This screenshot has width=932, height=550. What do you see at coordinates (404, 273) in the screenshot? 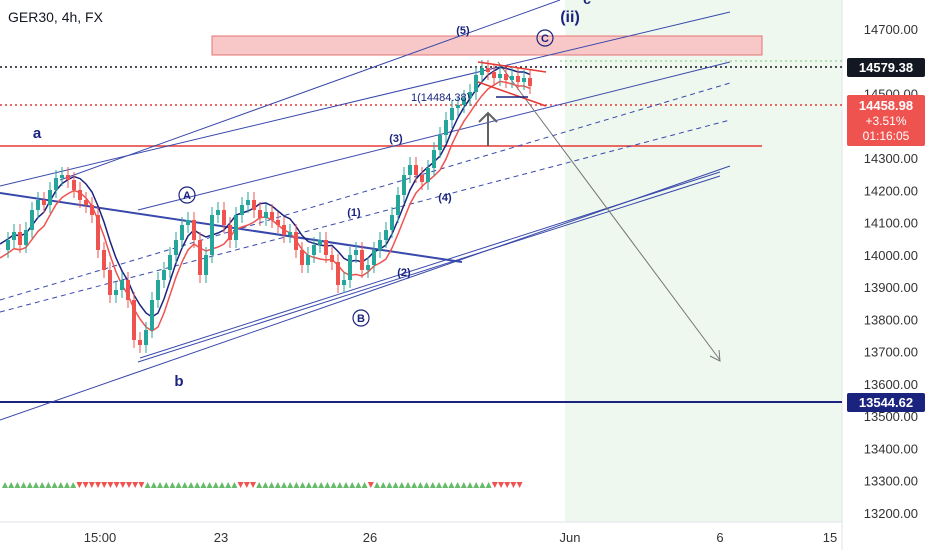
I see `wave-label-2: (2)` at bounding box center [404, 273].